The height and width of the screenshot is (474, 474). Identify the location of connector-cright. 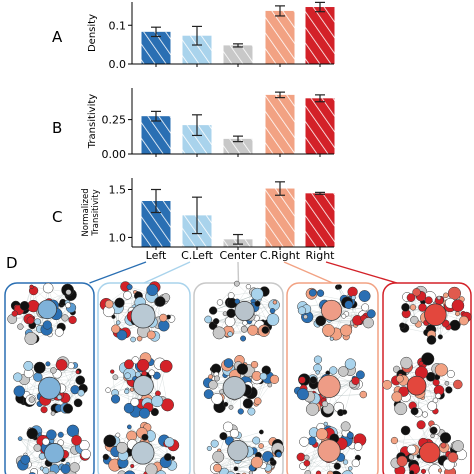
(308, 272).